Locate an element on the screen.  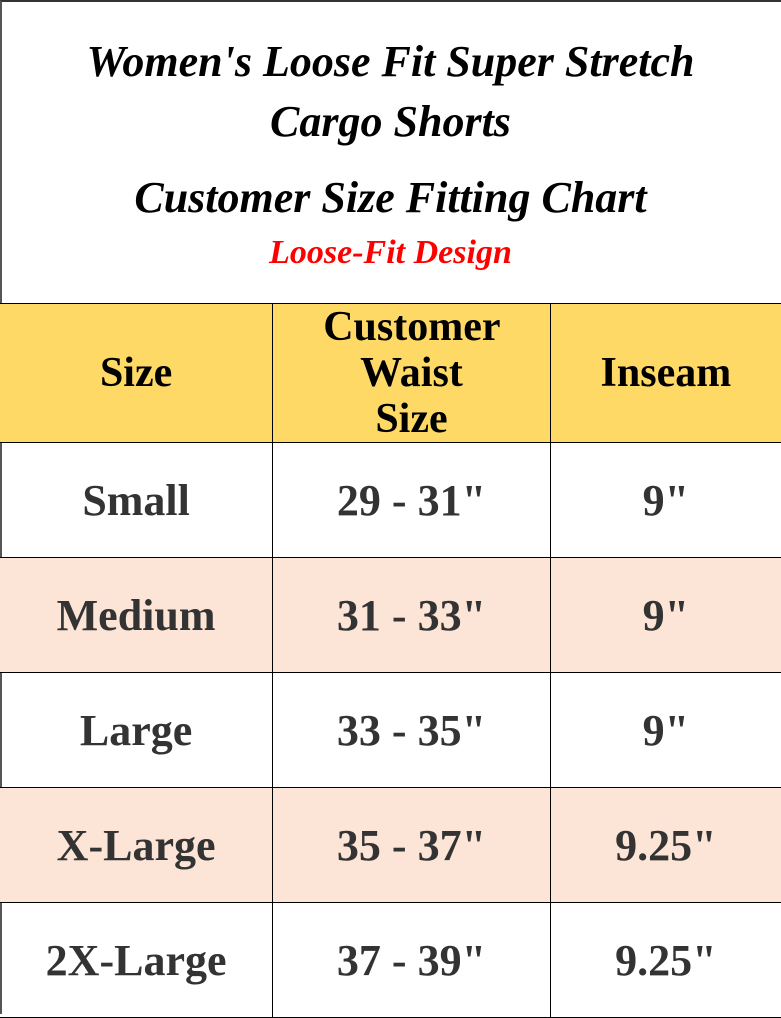
table-header-row: Size Customer Waist Size Inseam is located at coordinates (390, 373).